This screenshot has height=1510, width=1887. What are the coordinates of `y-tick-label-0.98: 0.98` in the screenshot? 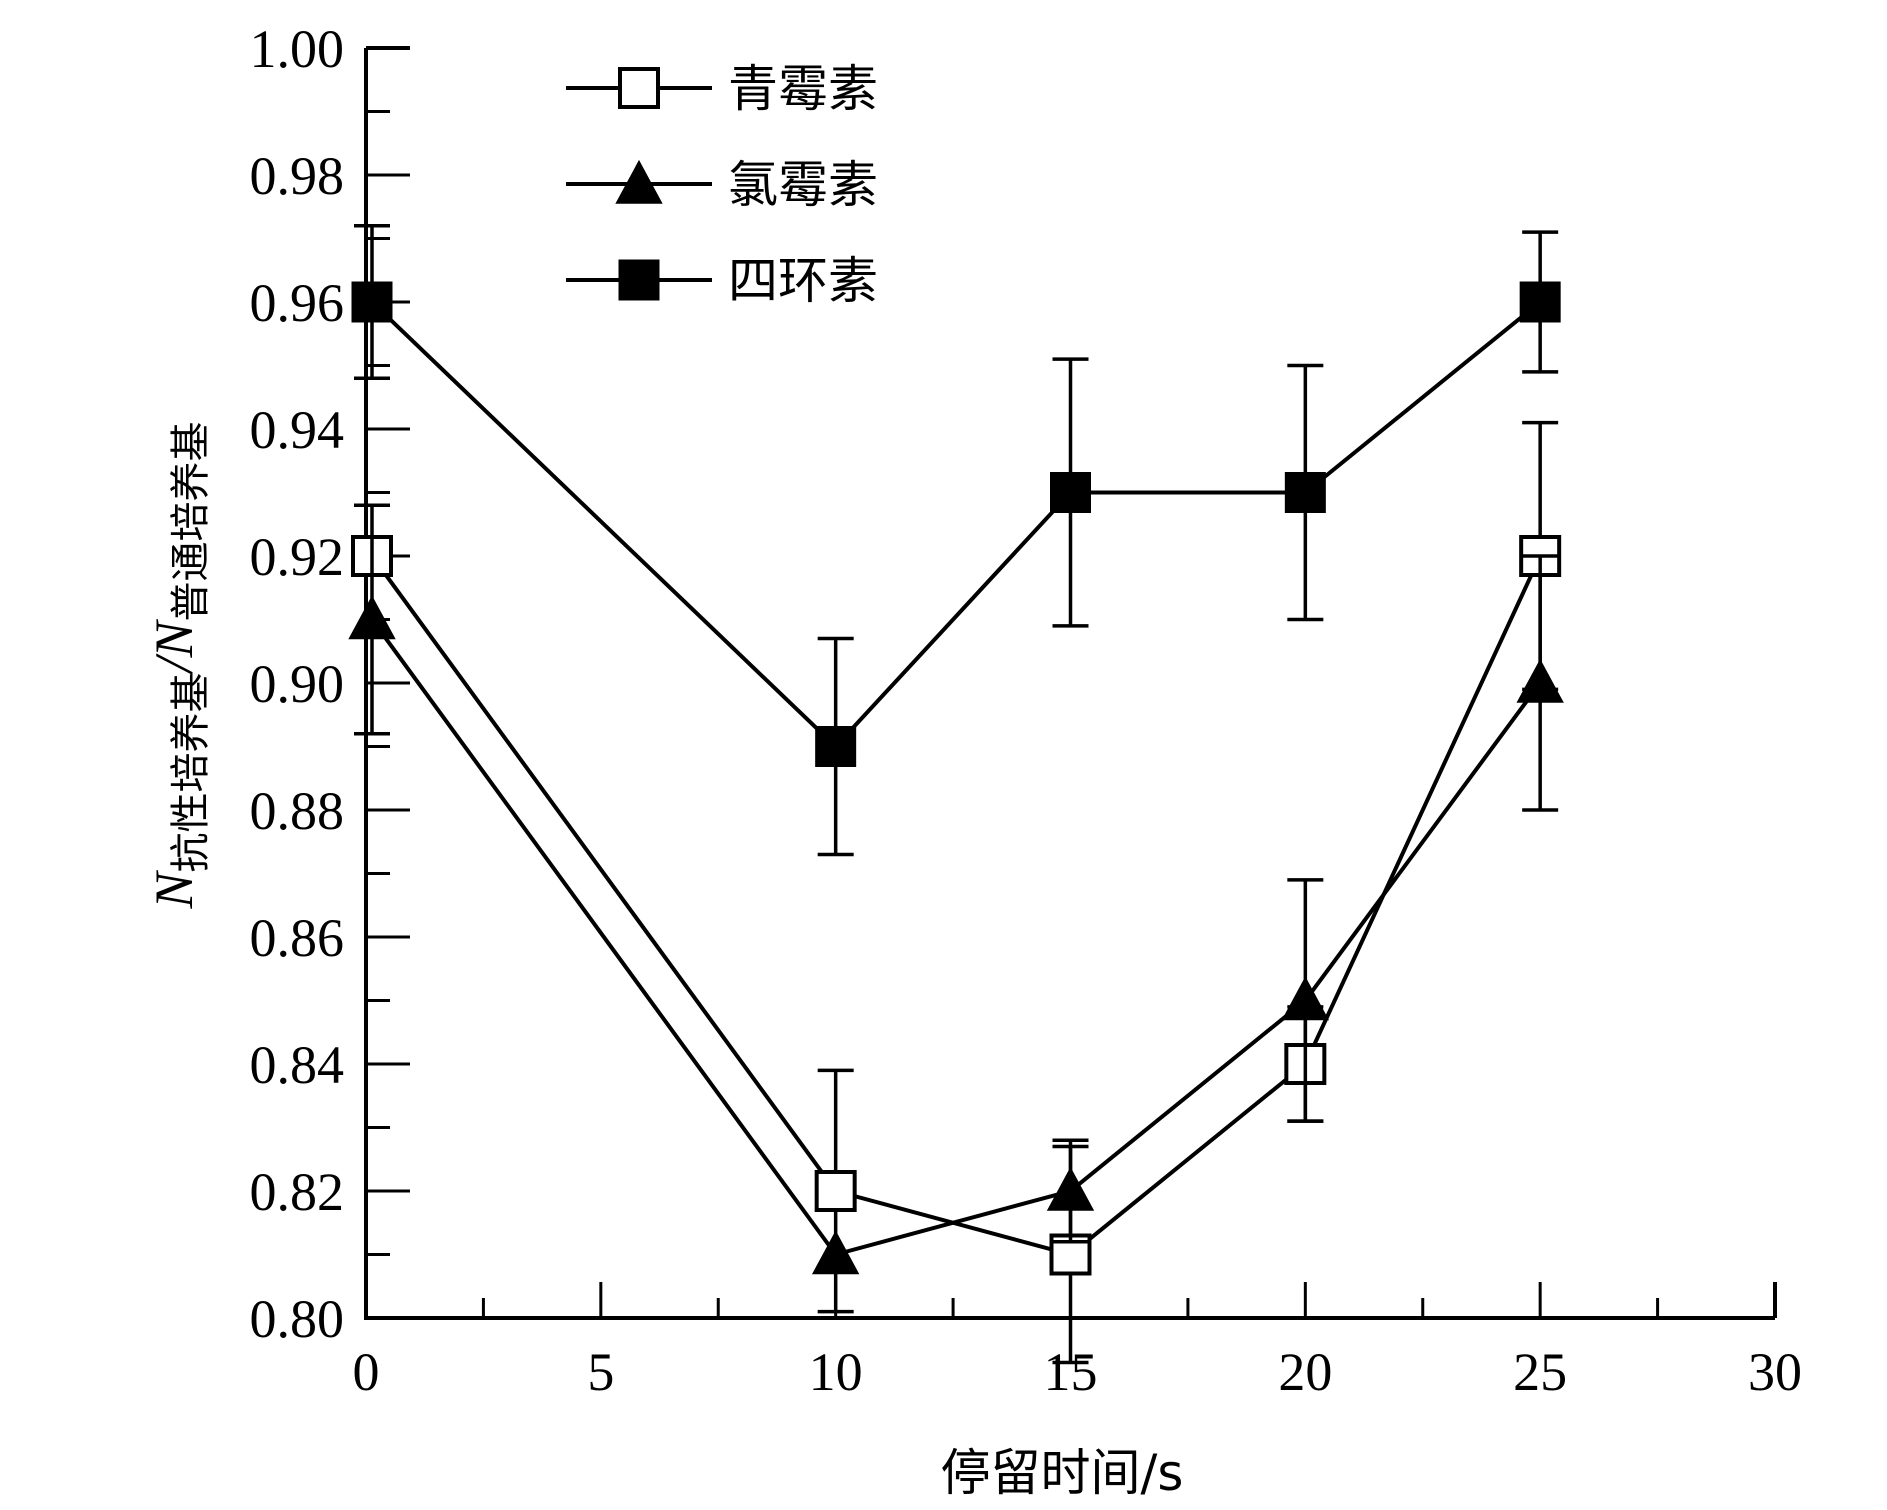 It's located at (297, 176).